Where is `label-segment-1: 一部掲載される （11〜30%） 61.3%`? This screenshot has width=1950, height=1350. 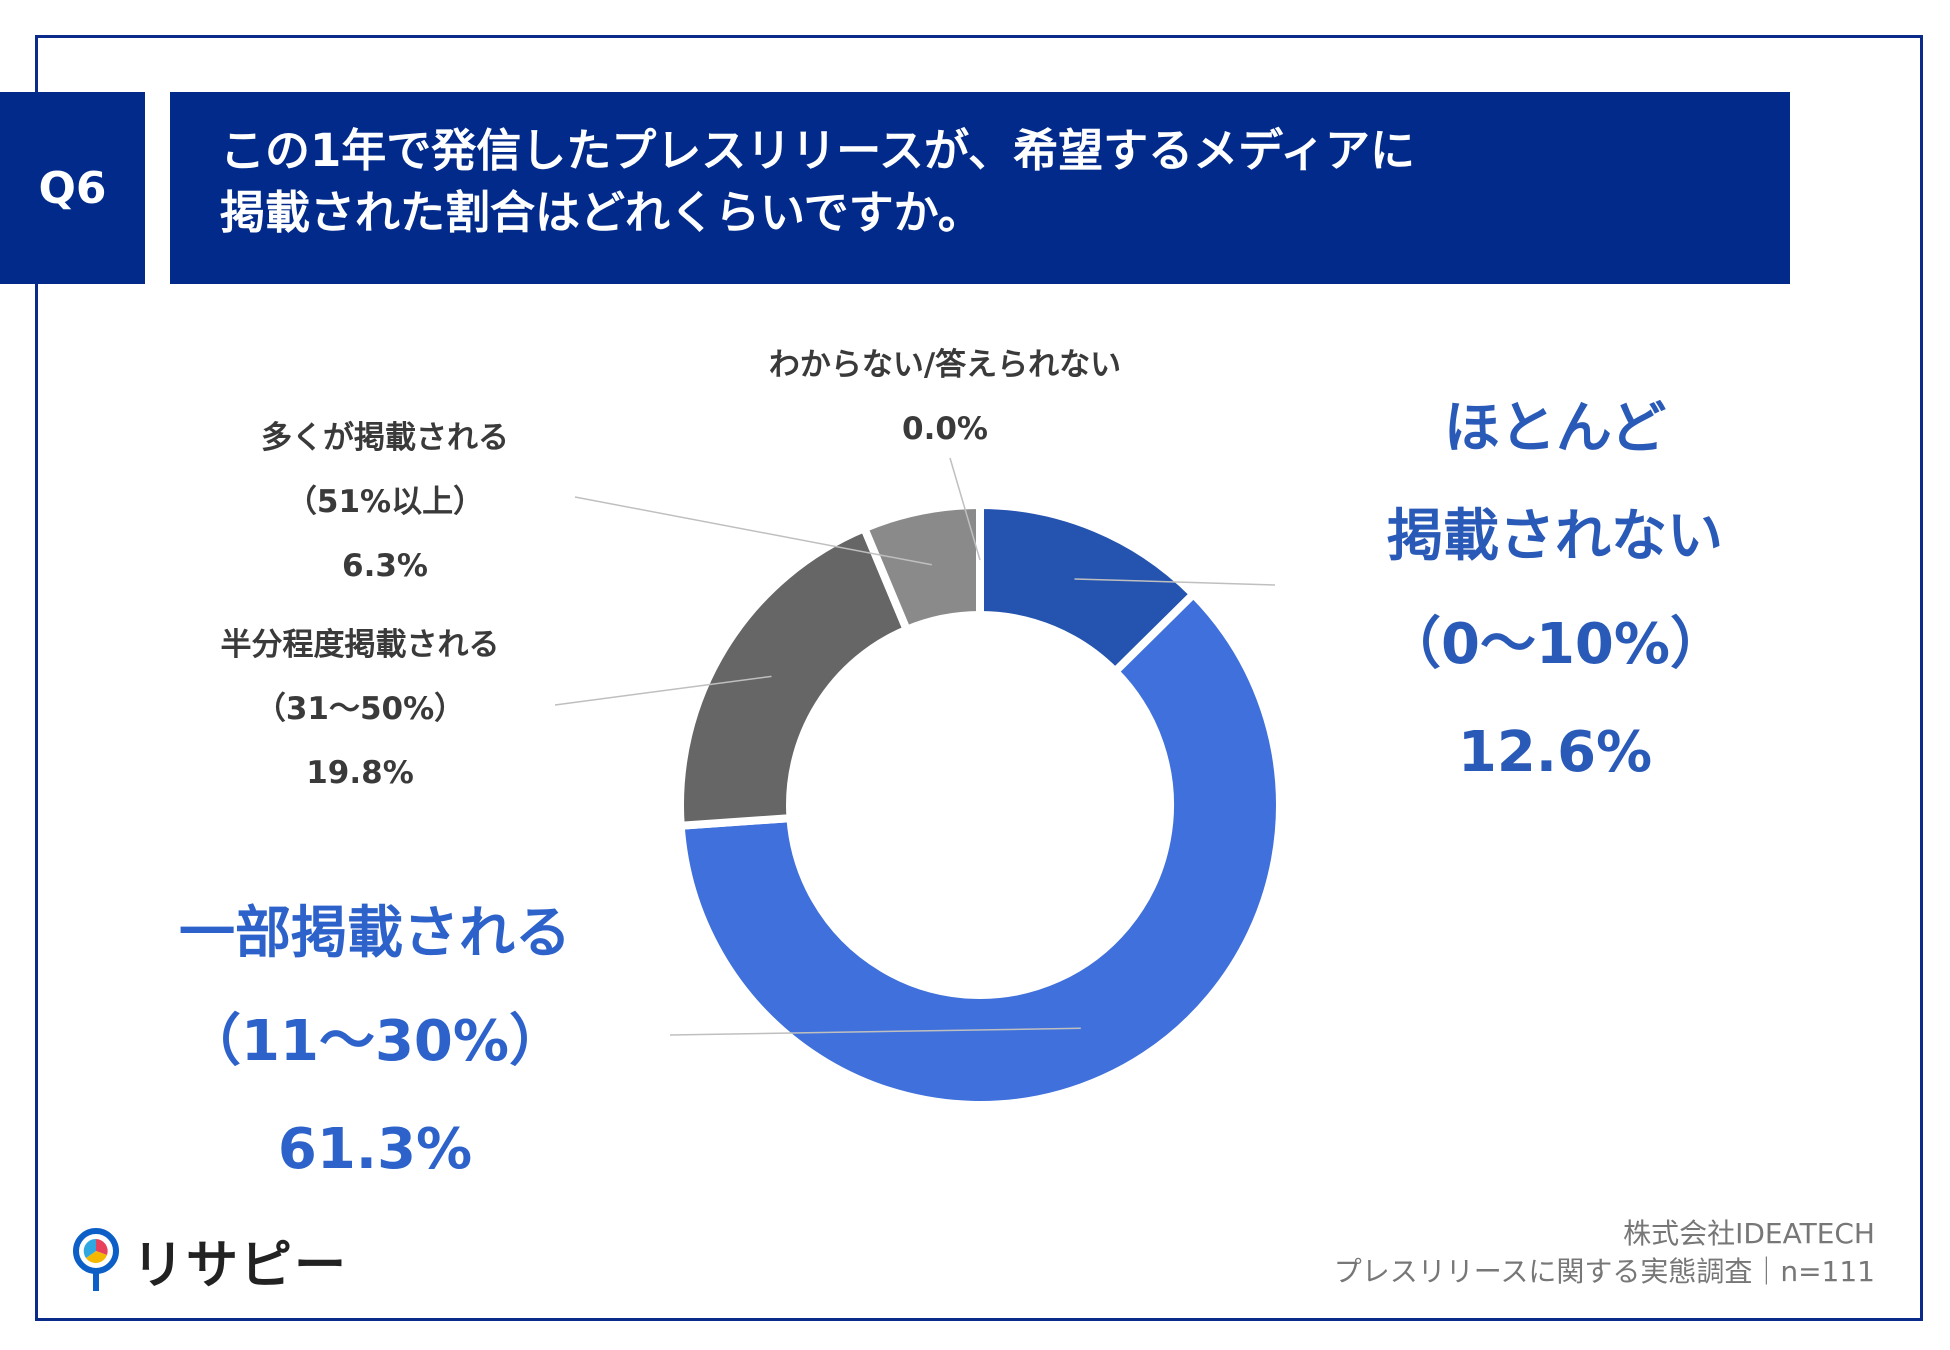
label-segment-1: 一部掲載される （11〜30%） 61.3% is located at coordinates (375, 1042).